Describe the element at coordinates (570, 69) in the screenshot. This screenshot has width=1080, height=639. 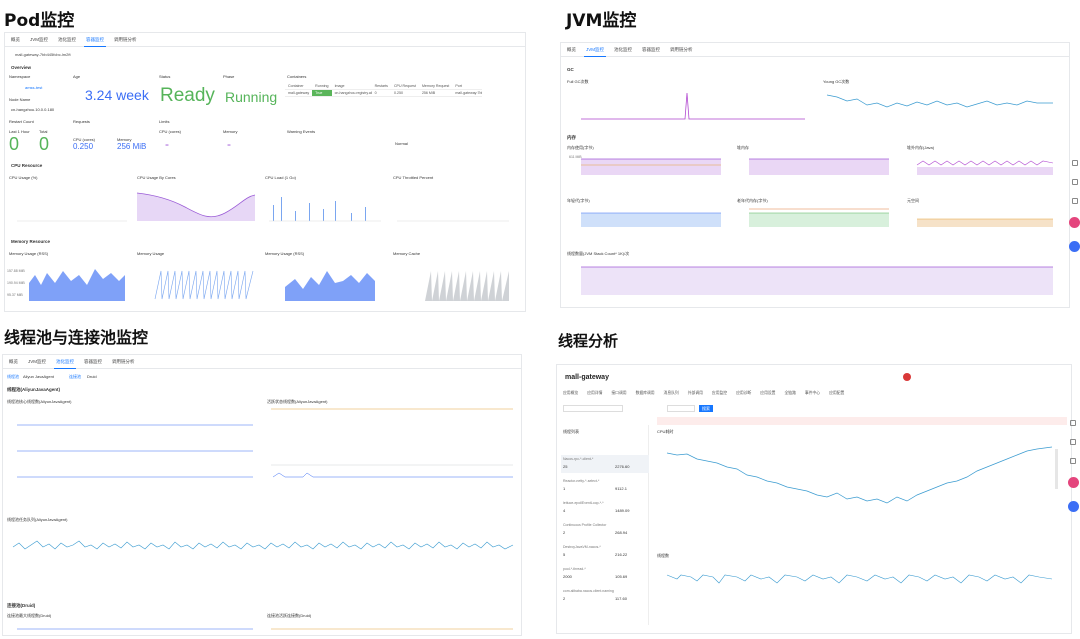
I see `gc-section: GC` at that location.